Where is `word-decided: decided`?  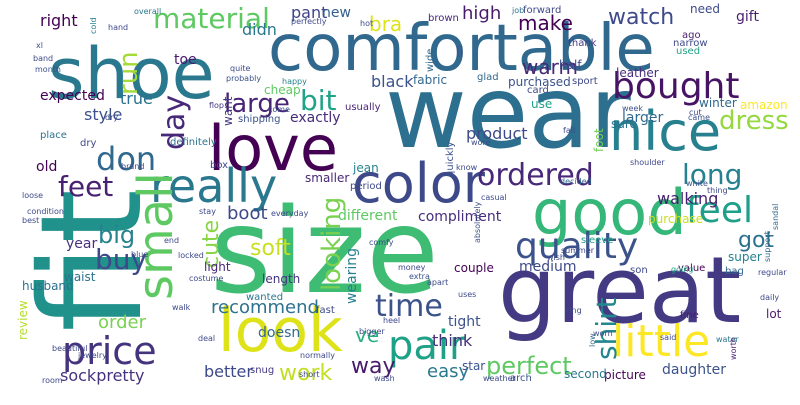 word-decided: decided is located at coordinates (576, 181).